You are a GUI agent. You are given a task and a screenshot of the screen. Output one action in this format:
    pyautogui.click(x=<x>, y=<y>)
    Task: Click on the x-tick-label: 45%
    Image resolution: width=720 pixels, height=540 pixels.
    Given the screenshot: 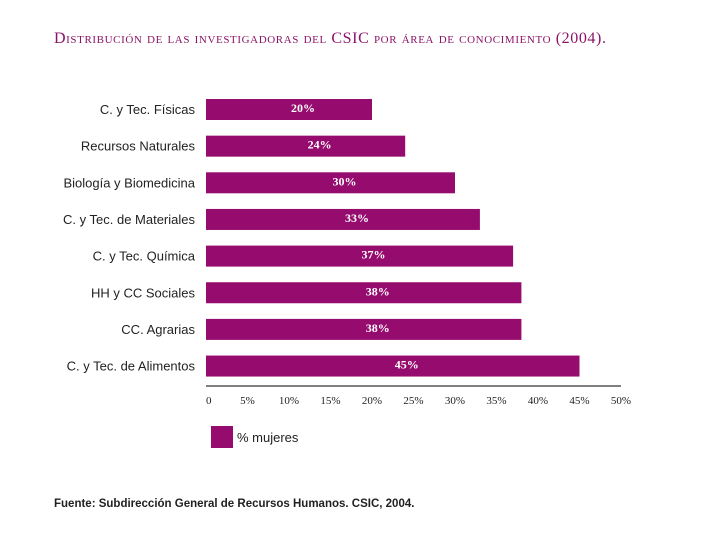 What is the action you would take?
    pyautogui.click(x=579, y=401)
    